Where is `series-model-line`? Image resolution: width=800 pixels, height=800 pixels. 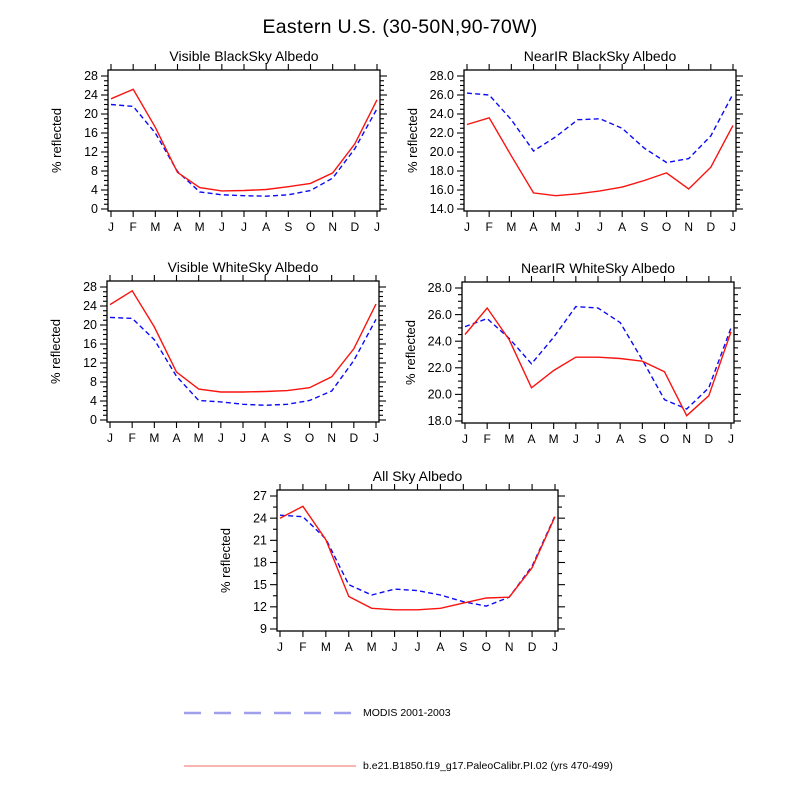
series-model-line is located at coordinates (243, 341).